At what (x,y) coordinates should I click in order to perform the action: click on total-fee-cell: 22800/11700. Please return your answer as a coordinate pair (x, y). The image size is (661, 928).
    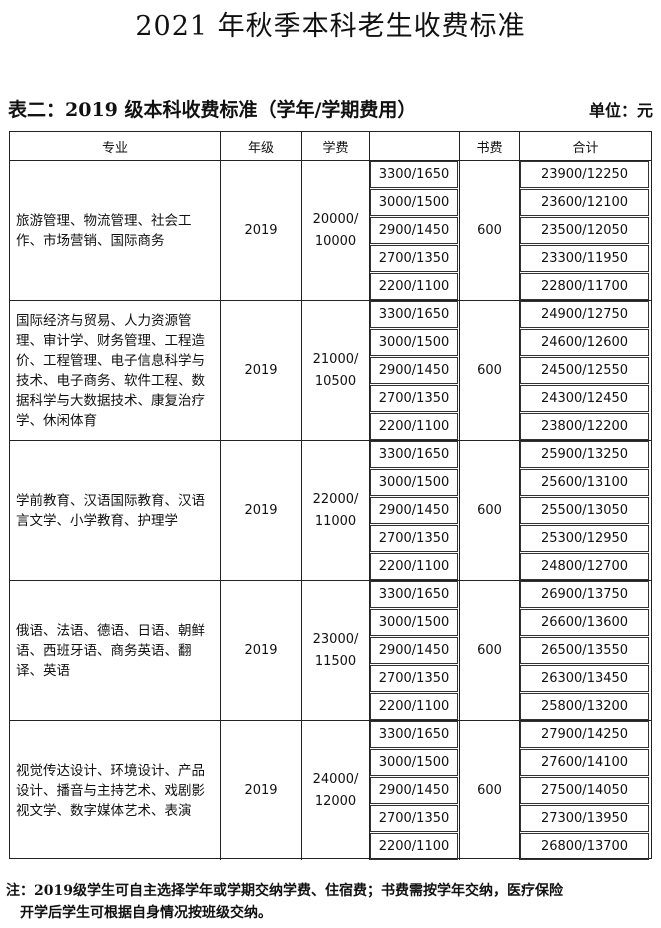
    Looking at the image, I should click on (584, 286).